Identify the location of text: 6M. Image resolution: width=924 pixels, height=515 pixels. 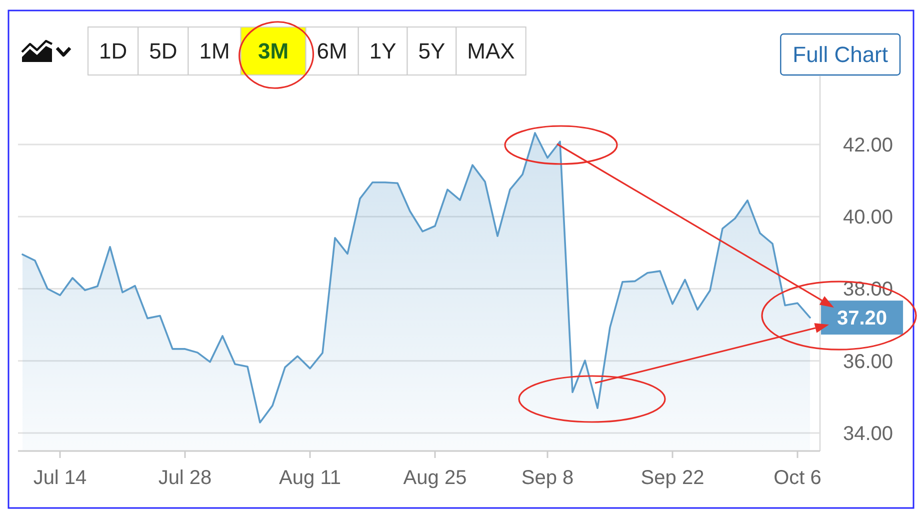
(332, 51).